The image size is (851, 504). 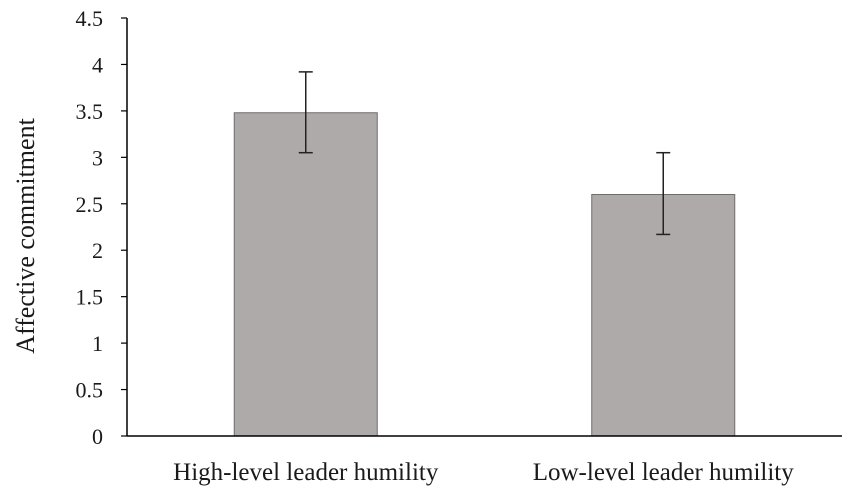 I want to click on y-tick-label: 0, so click(x=97, y=436).